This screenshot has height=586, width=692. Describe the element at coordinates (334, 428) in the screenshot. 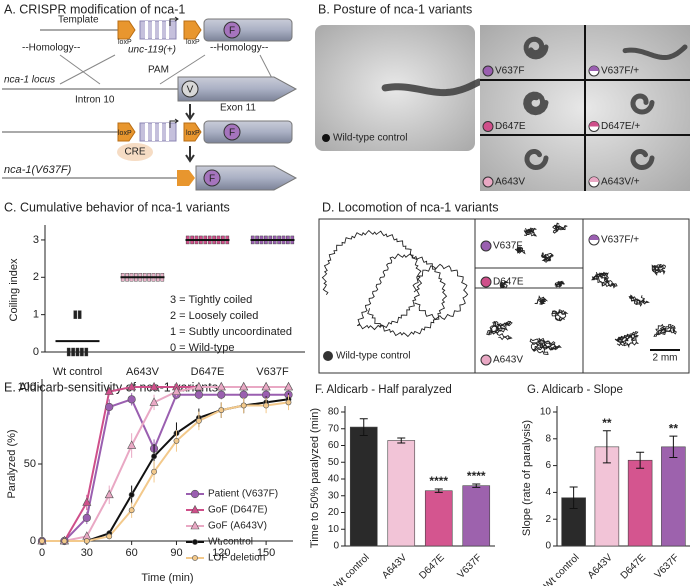

I see `y-tick-label: 70` at that location.